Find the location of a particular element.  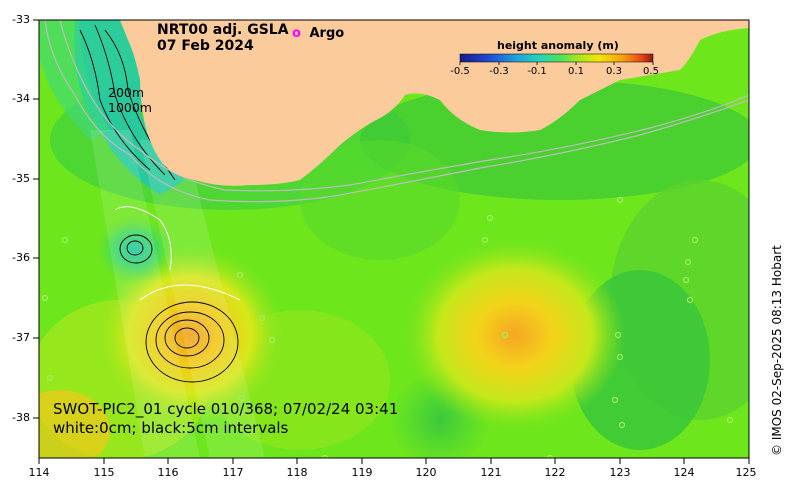

lon-tick: 121 is located at coordinates (491, 472).